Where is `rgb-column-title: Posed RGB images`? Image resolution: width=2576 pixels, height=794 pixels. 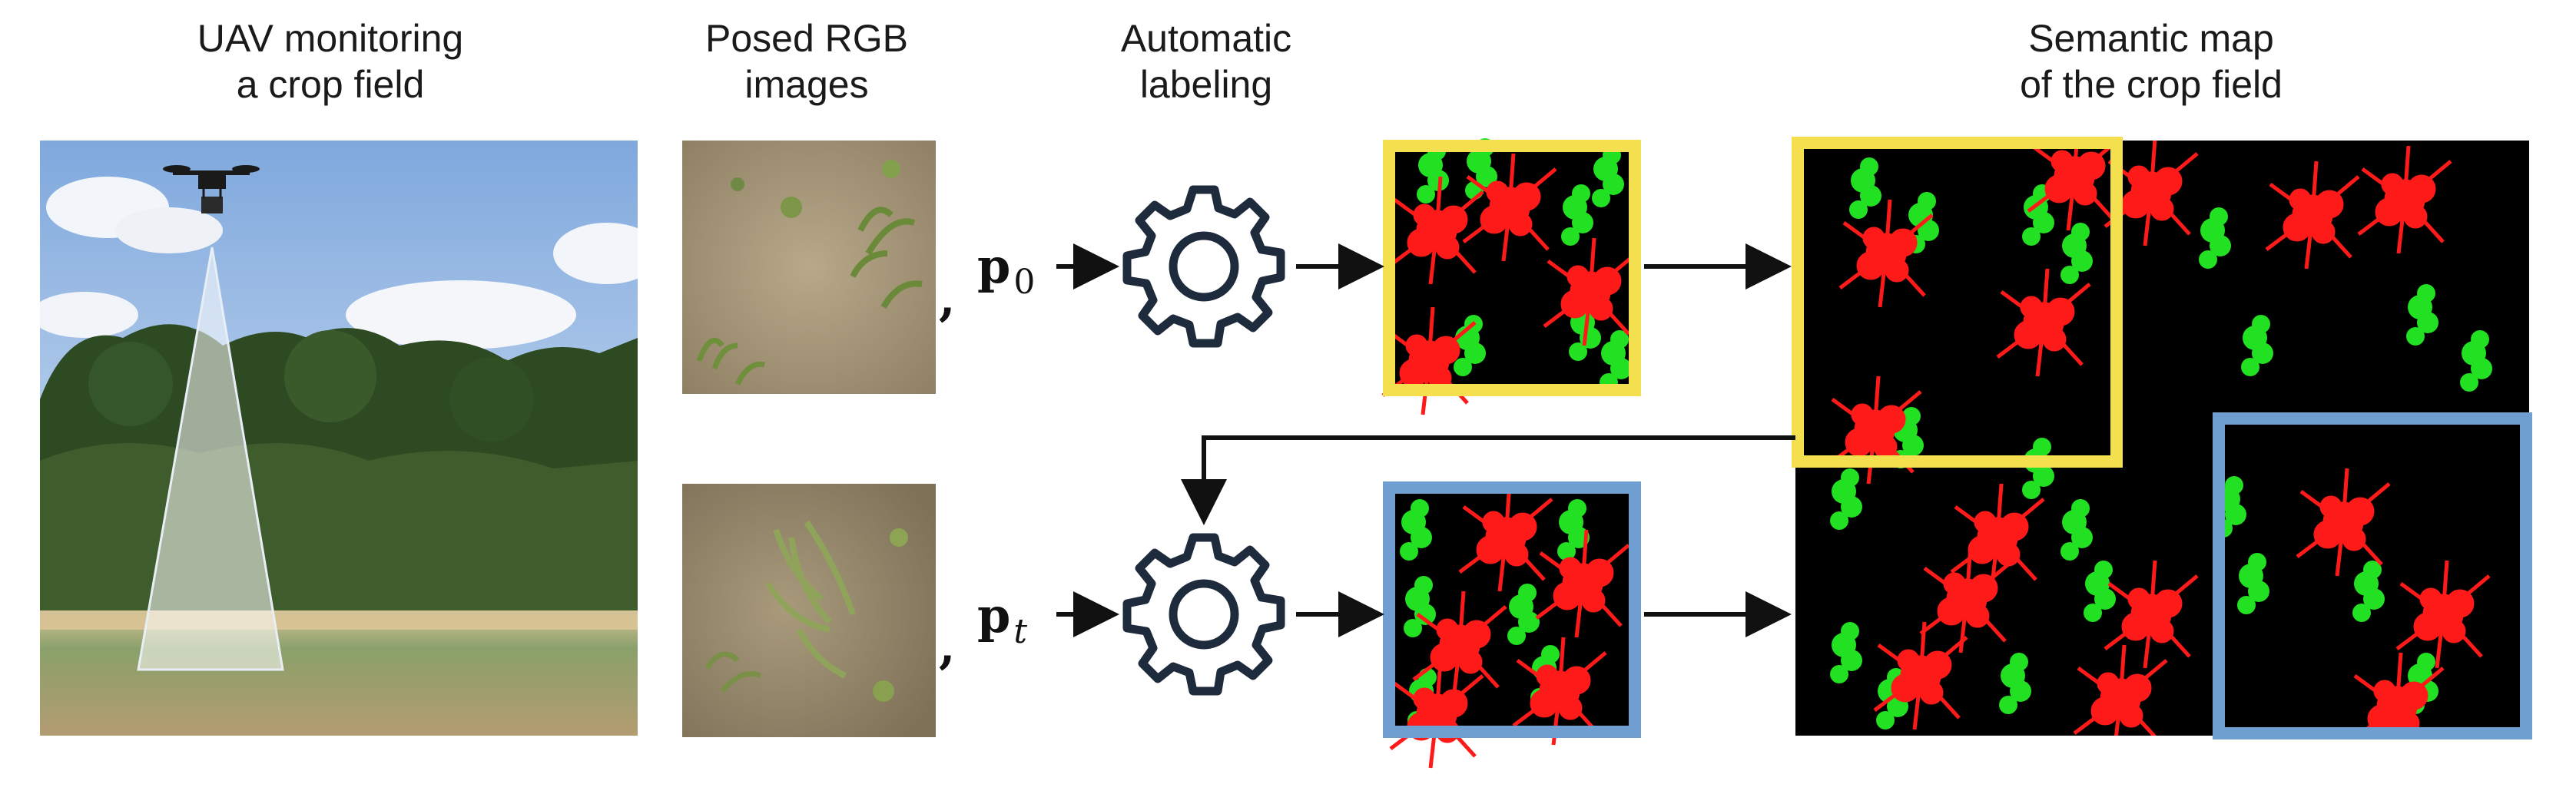 rgb-column-title: Posed RGB images is located at coordinates (806, 61).